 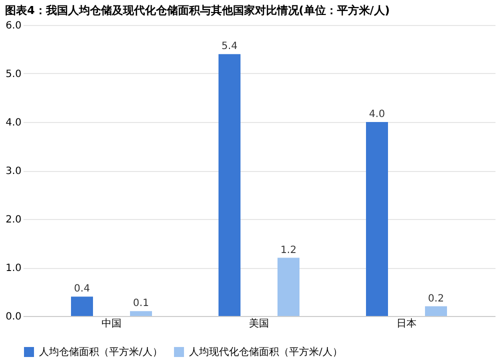 What do you see at coordinates (82, 289) in the screenshot?
I see `data-label: 0.4` at bounding box center [82, 289].